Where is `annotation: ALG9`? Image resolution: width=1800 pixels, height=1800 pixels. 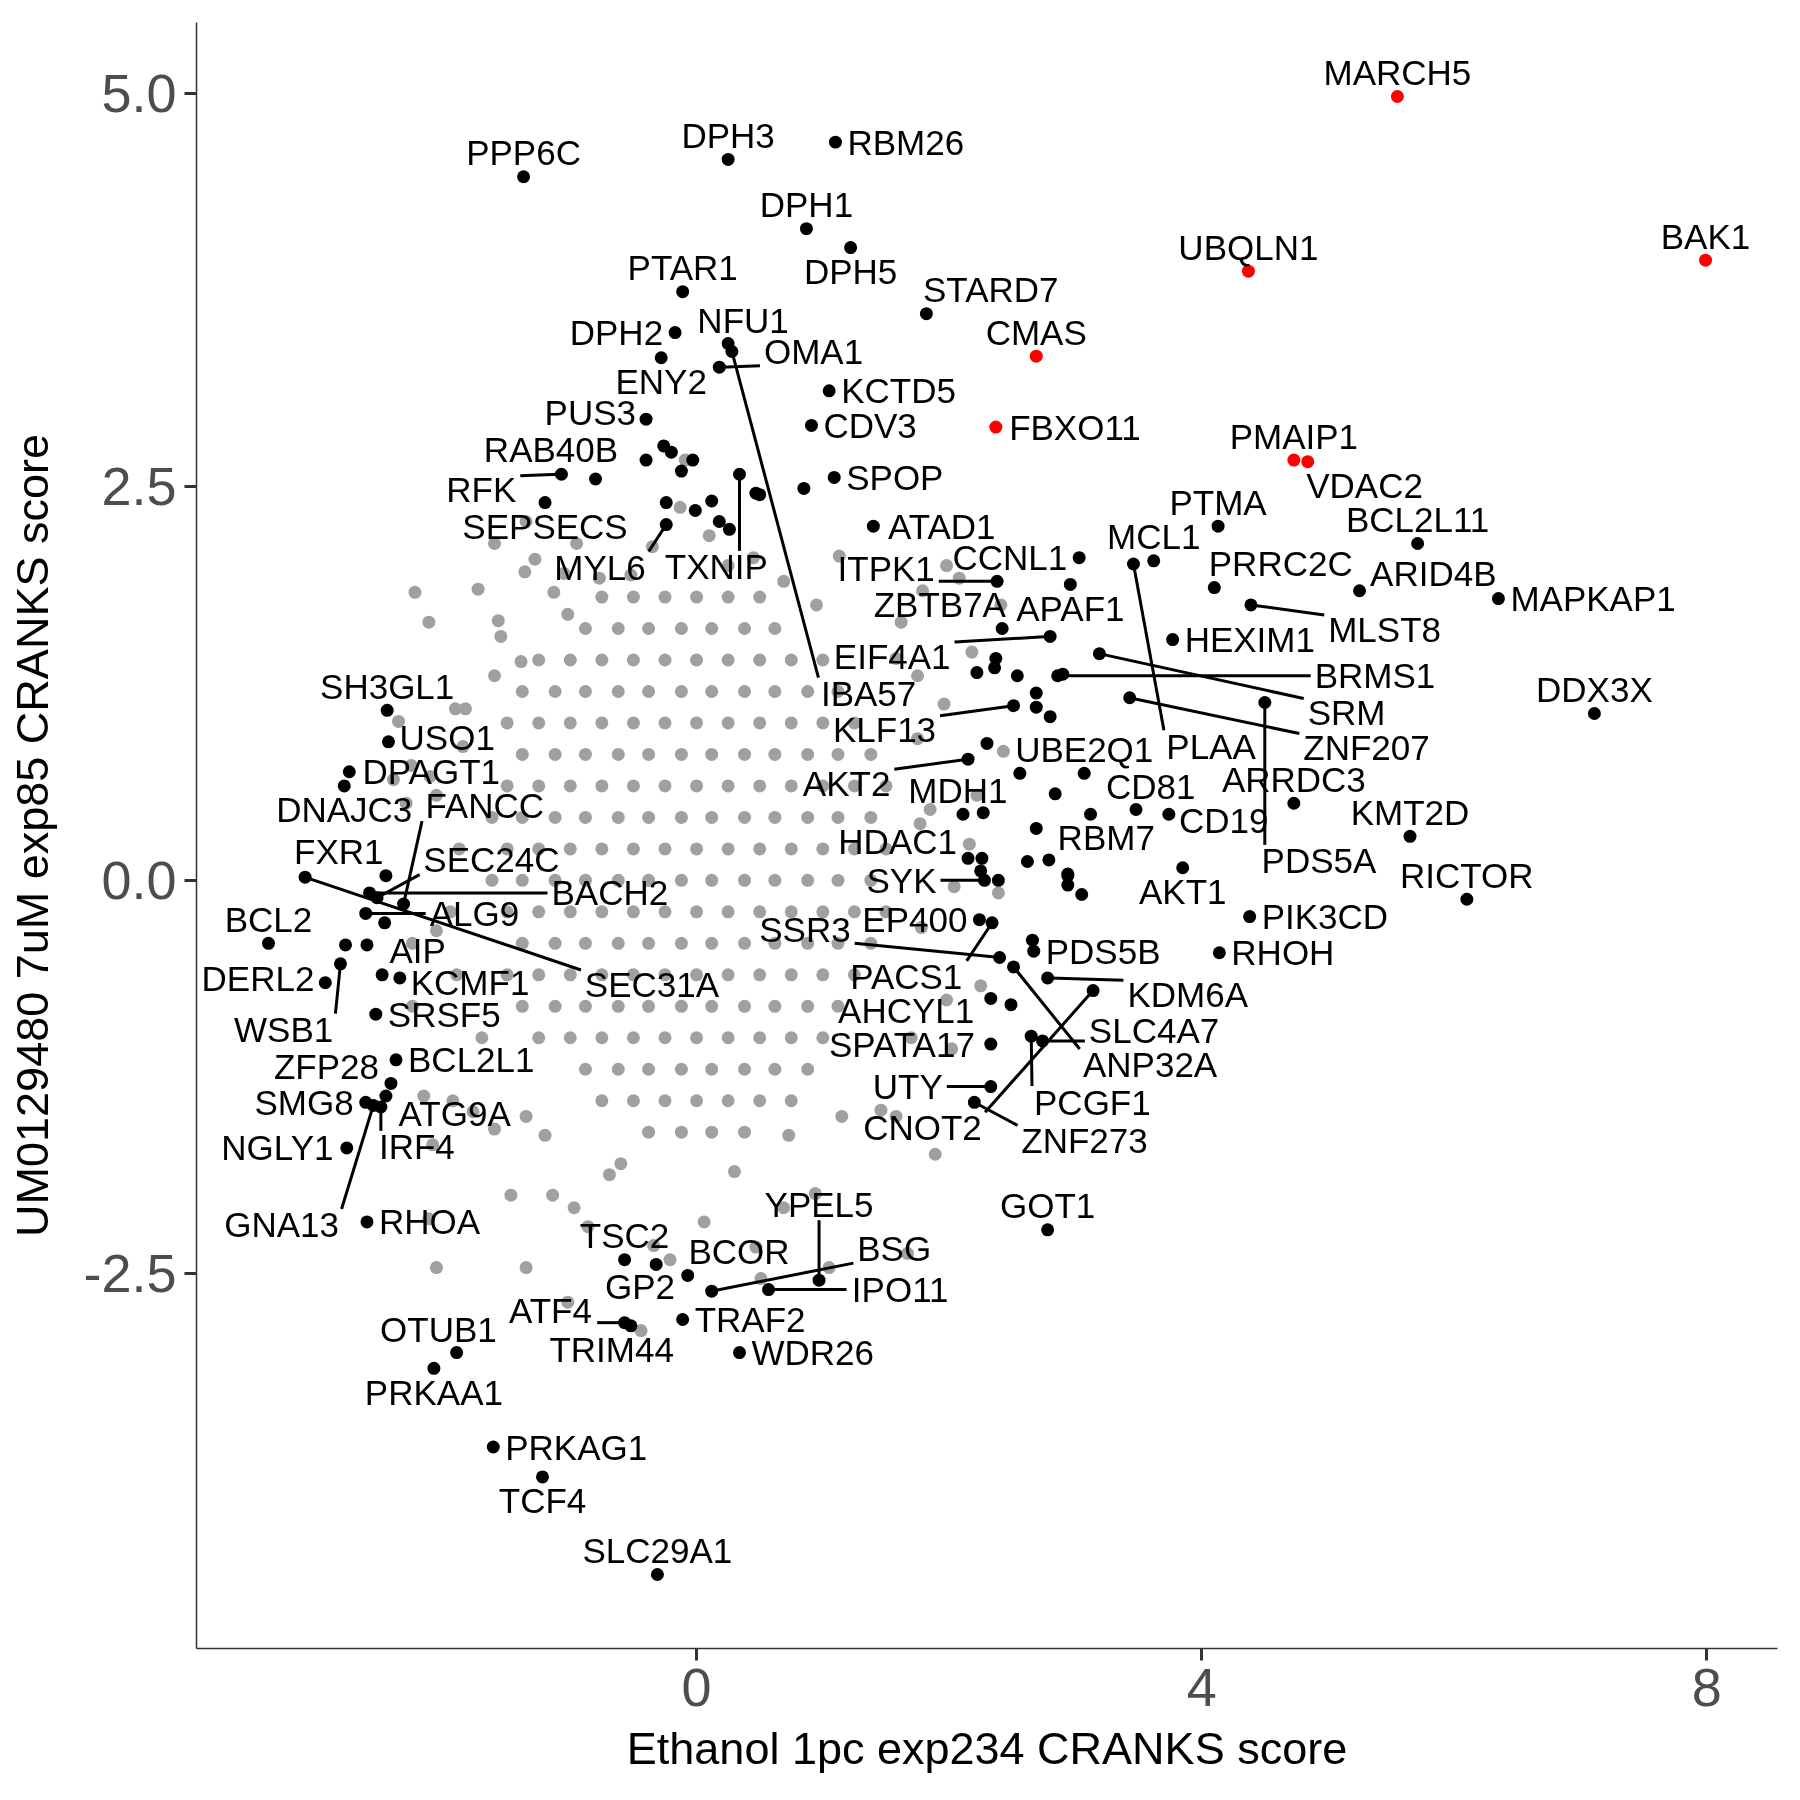
annotation: ALG9 is located at coordinates (474, 913).